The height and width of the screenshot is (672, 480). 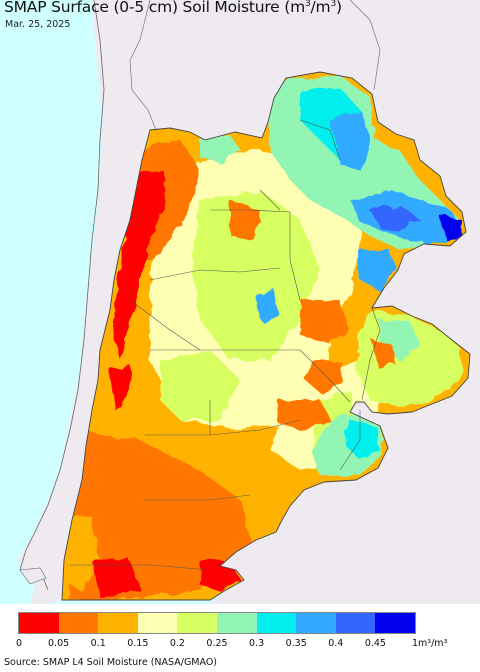 I want to click on legend-tick-label: 0.45, so click(x=375, y=643).